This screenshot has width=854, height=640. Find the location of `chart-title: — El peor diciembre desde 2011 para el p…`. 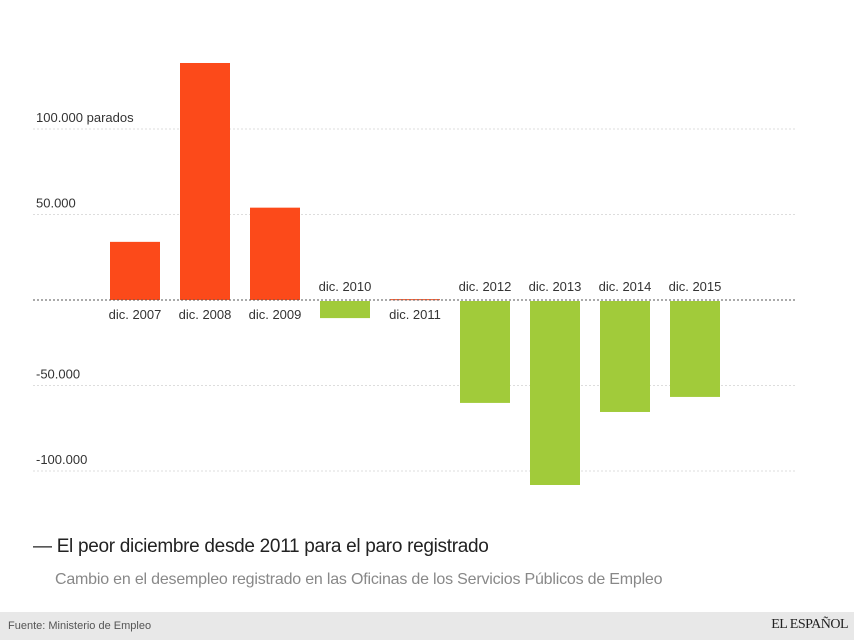

chart-title: — El peor diciembre desde 2011 para el p… is located at coordinates (261, 547).